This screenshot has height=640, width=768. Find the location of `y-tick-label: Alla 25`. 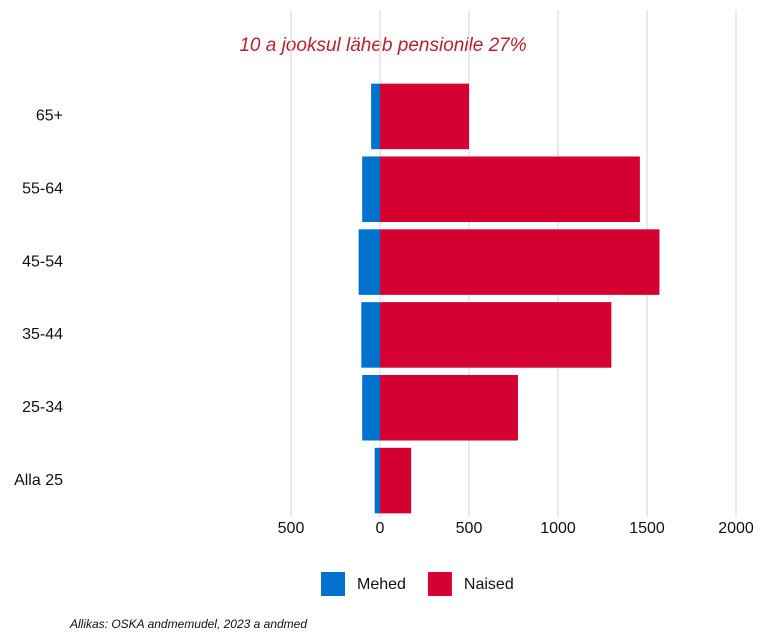

y-tick-label: Alla 25 is located at coordinates (38, 480).